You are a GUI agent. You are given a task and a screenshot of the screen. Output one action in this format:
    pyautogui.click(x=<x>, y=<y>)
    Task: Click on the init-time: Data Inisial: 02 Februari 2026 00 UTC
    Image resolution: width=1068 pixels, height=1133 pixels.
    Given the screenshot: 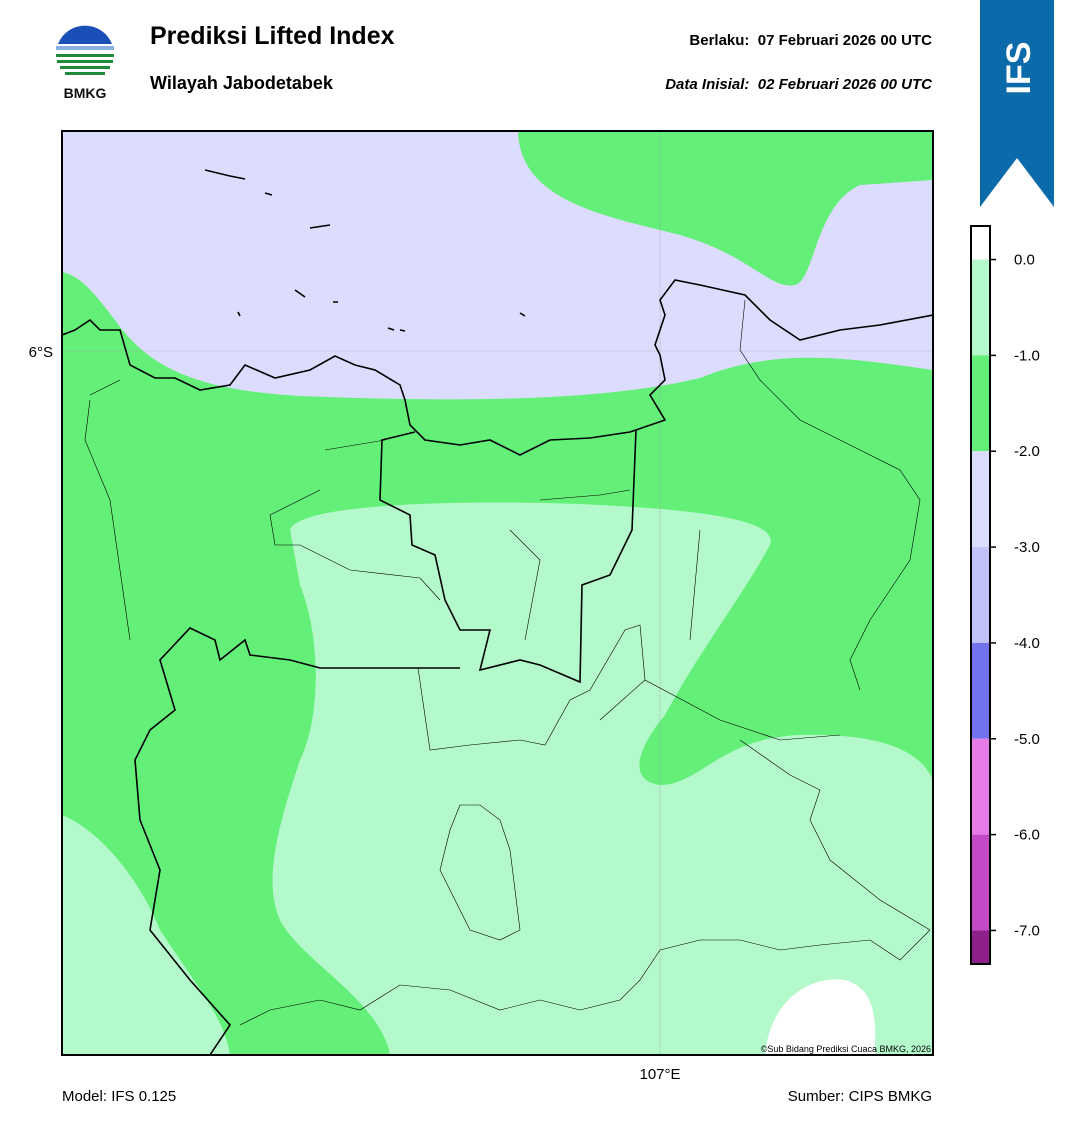 What is the action you would take?
    pyautogui.click(x=799, y=84)
    